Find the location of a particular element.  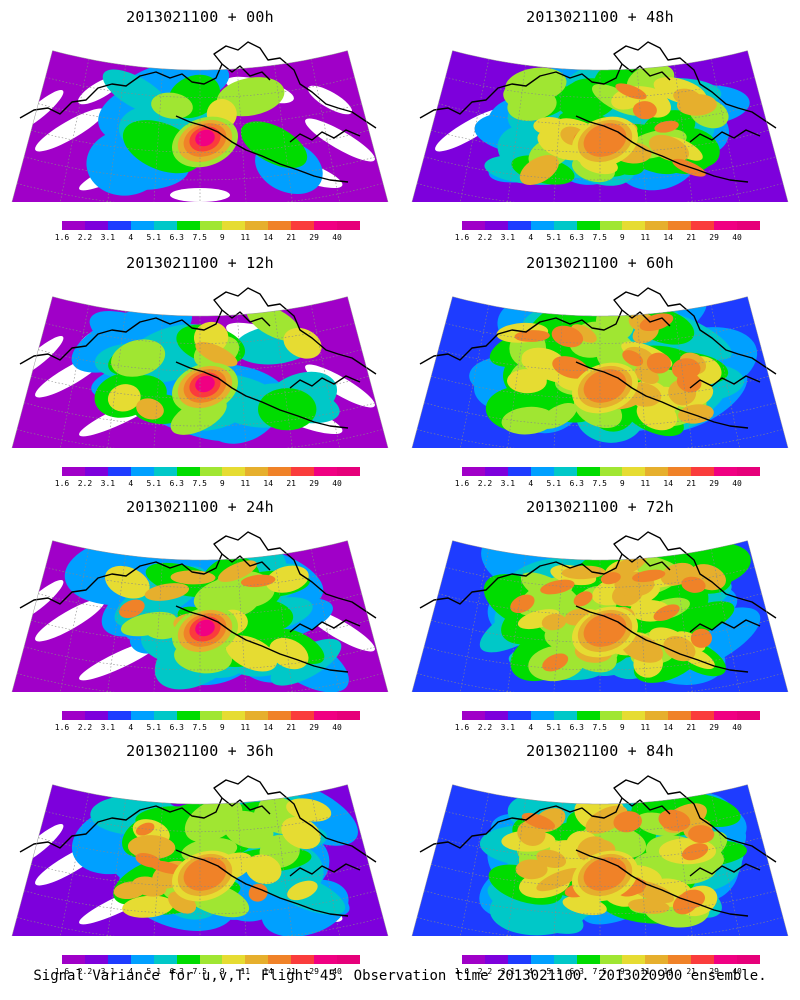

colorbar is located at coordinates (211, 225).